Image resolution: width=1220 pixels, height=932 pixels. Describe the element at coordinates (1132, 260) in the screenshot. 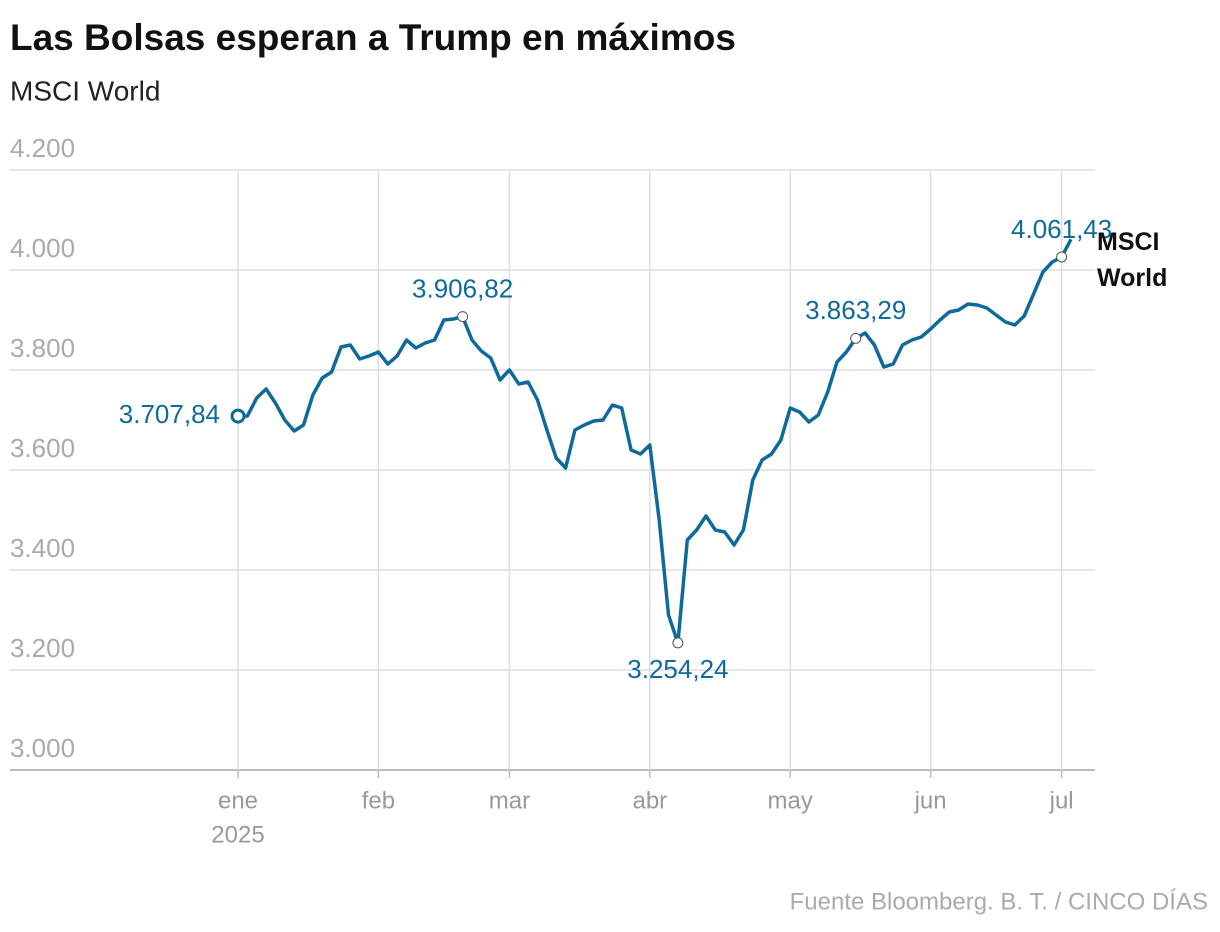

I see `series-label: MSCI World` at that location.